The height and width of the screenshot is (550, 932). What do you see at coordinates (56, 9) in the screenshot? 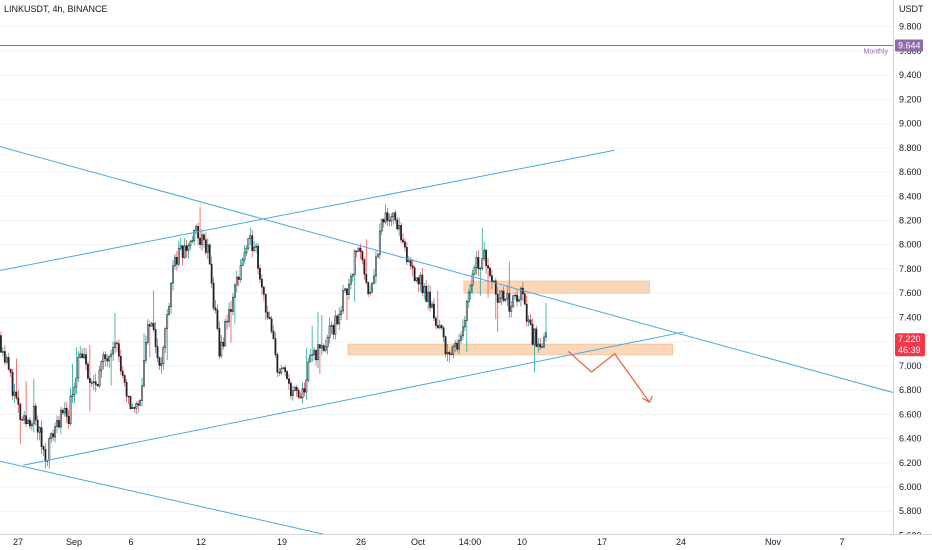
I see `symbol-title: LINKUSDT, 4h, BINANCE` at bounding box center [56, 9].